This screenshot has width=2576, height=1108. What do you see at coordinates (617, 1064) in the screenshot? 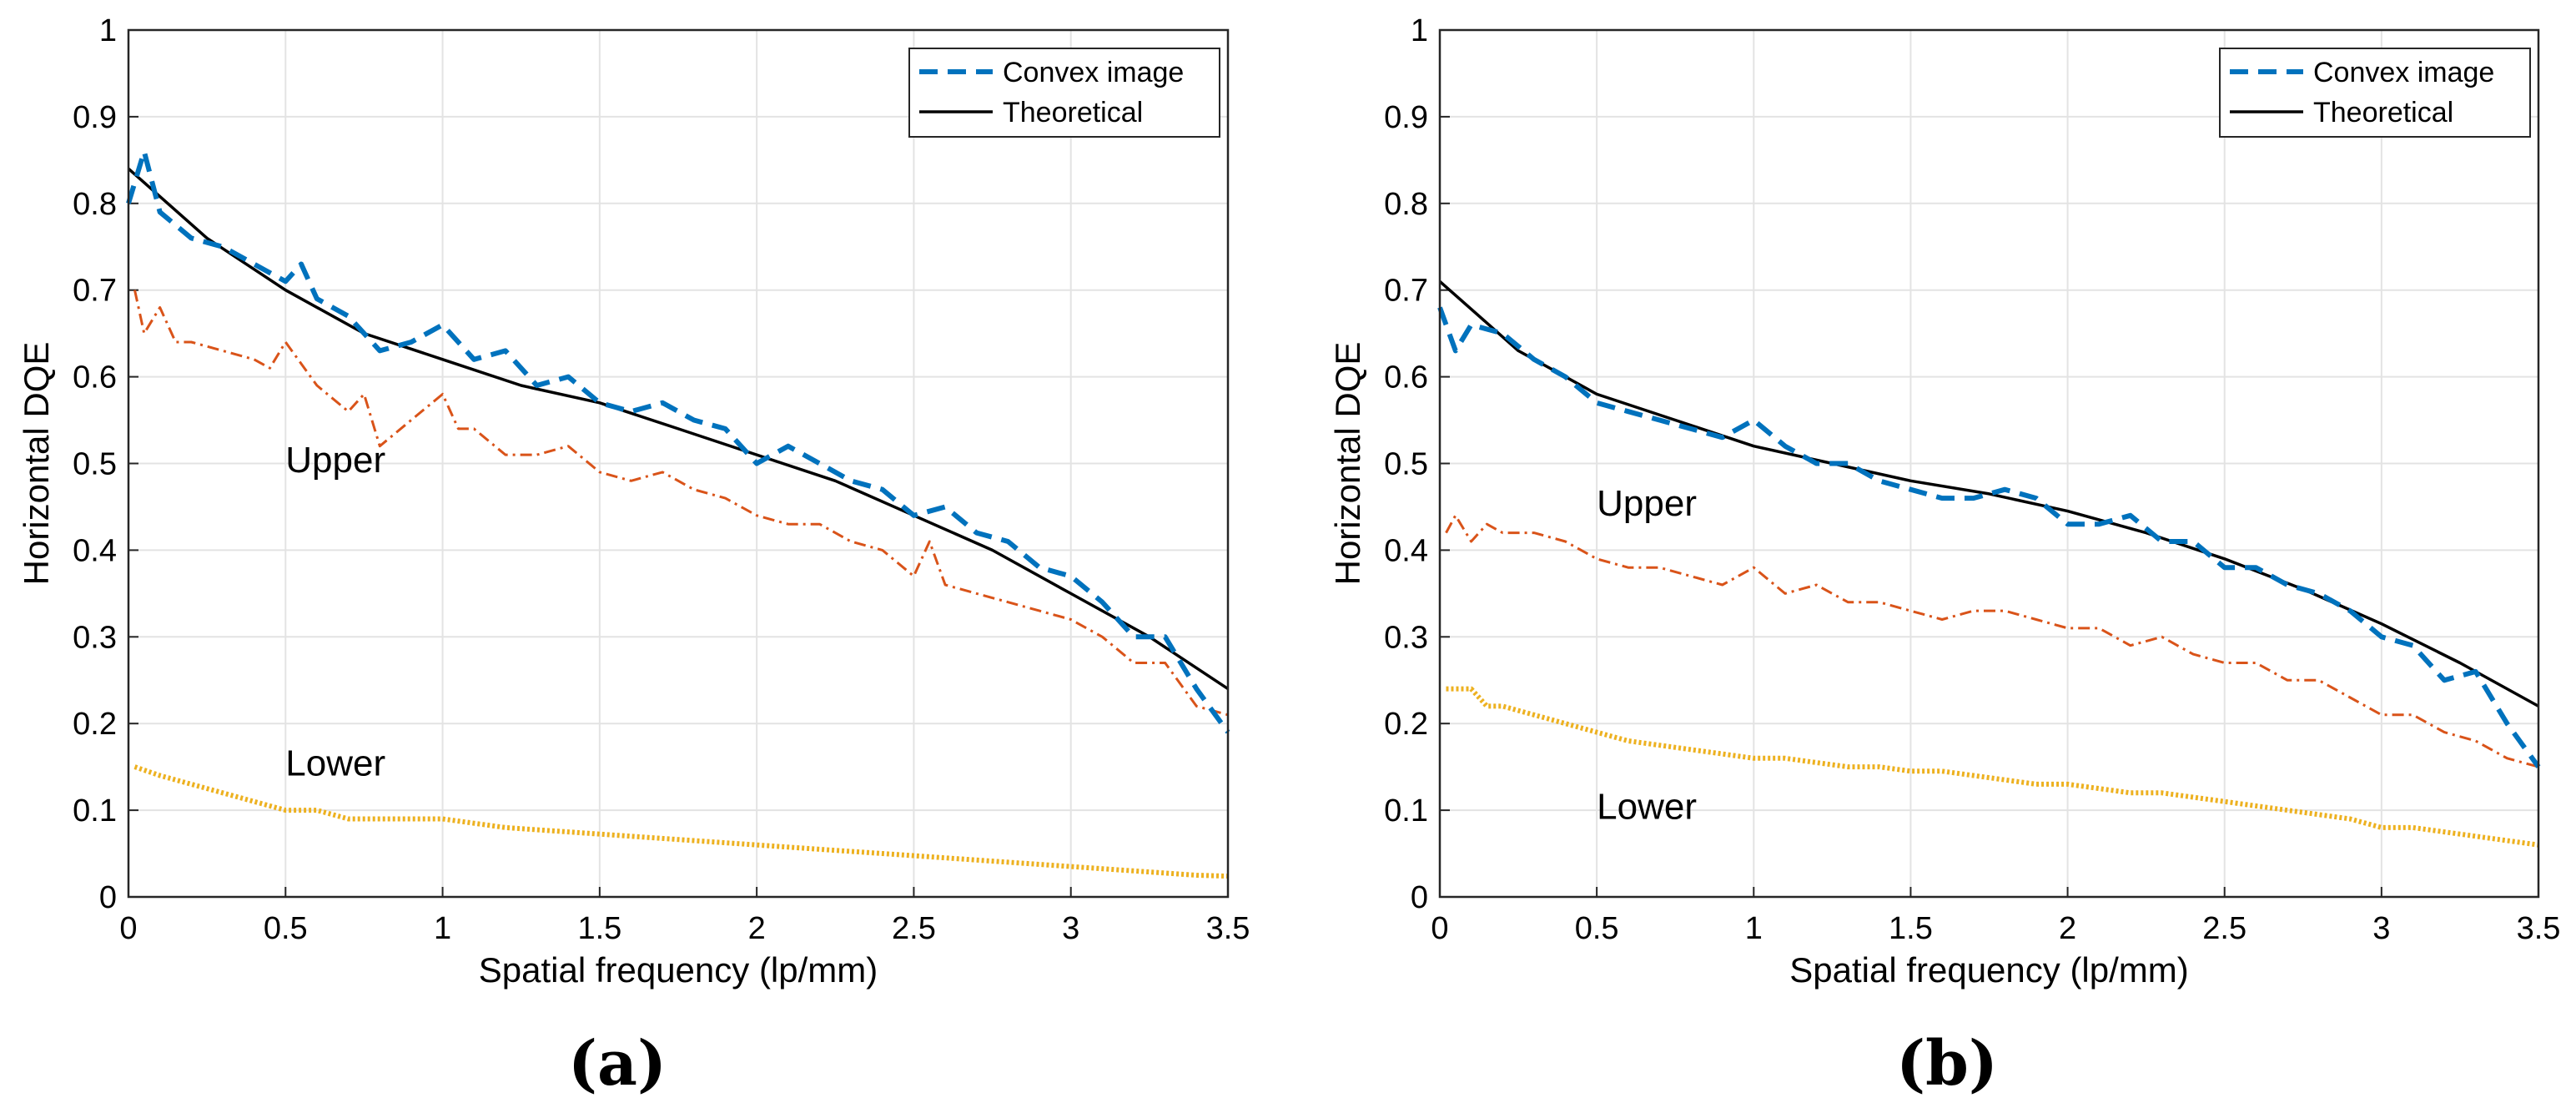
I see `panel-label: (a)` at bounding box center [617, 1064].